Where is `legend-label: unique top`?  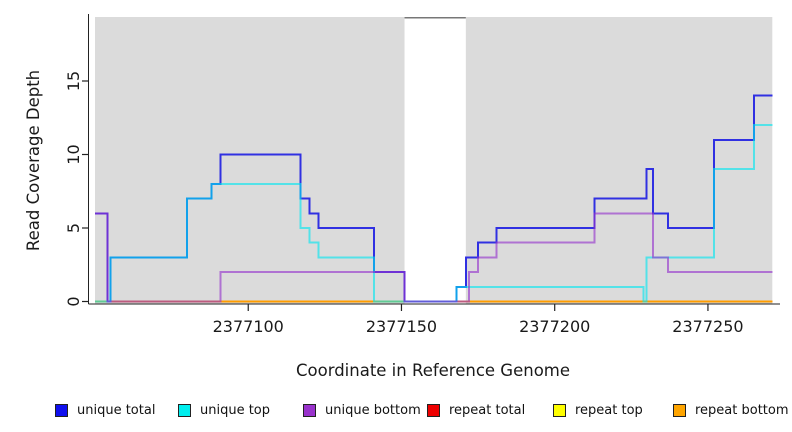
legend-label: unique top is located at coordinates (235, 410).